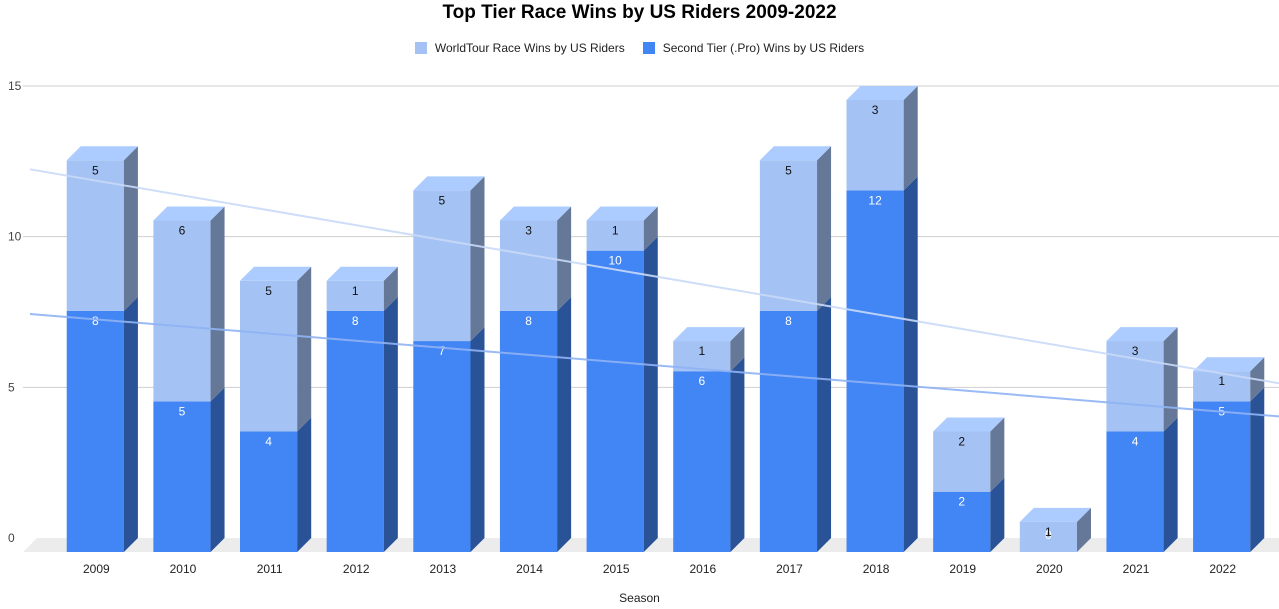  I want to click on bar-top-2013, so click(449, 183).